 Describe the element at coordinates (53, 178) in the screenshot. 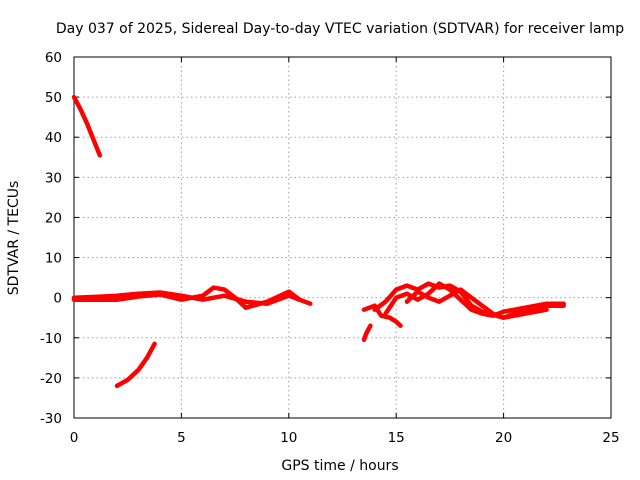

I see `y-tick-label: 30` at that location.